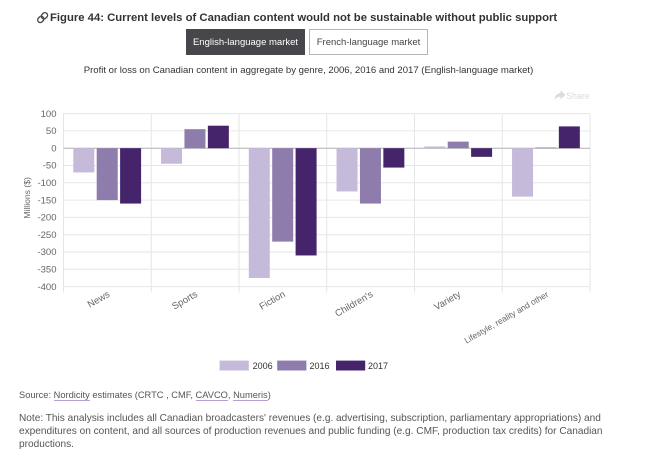  What do you see at coordinates (354, 304) in the screenshot?
I see `svg-text: Children's` at bounding box center [354, 304].